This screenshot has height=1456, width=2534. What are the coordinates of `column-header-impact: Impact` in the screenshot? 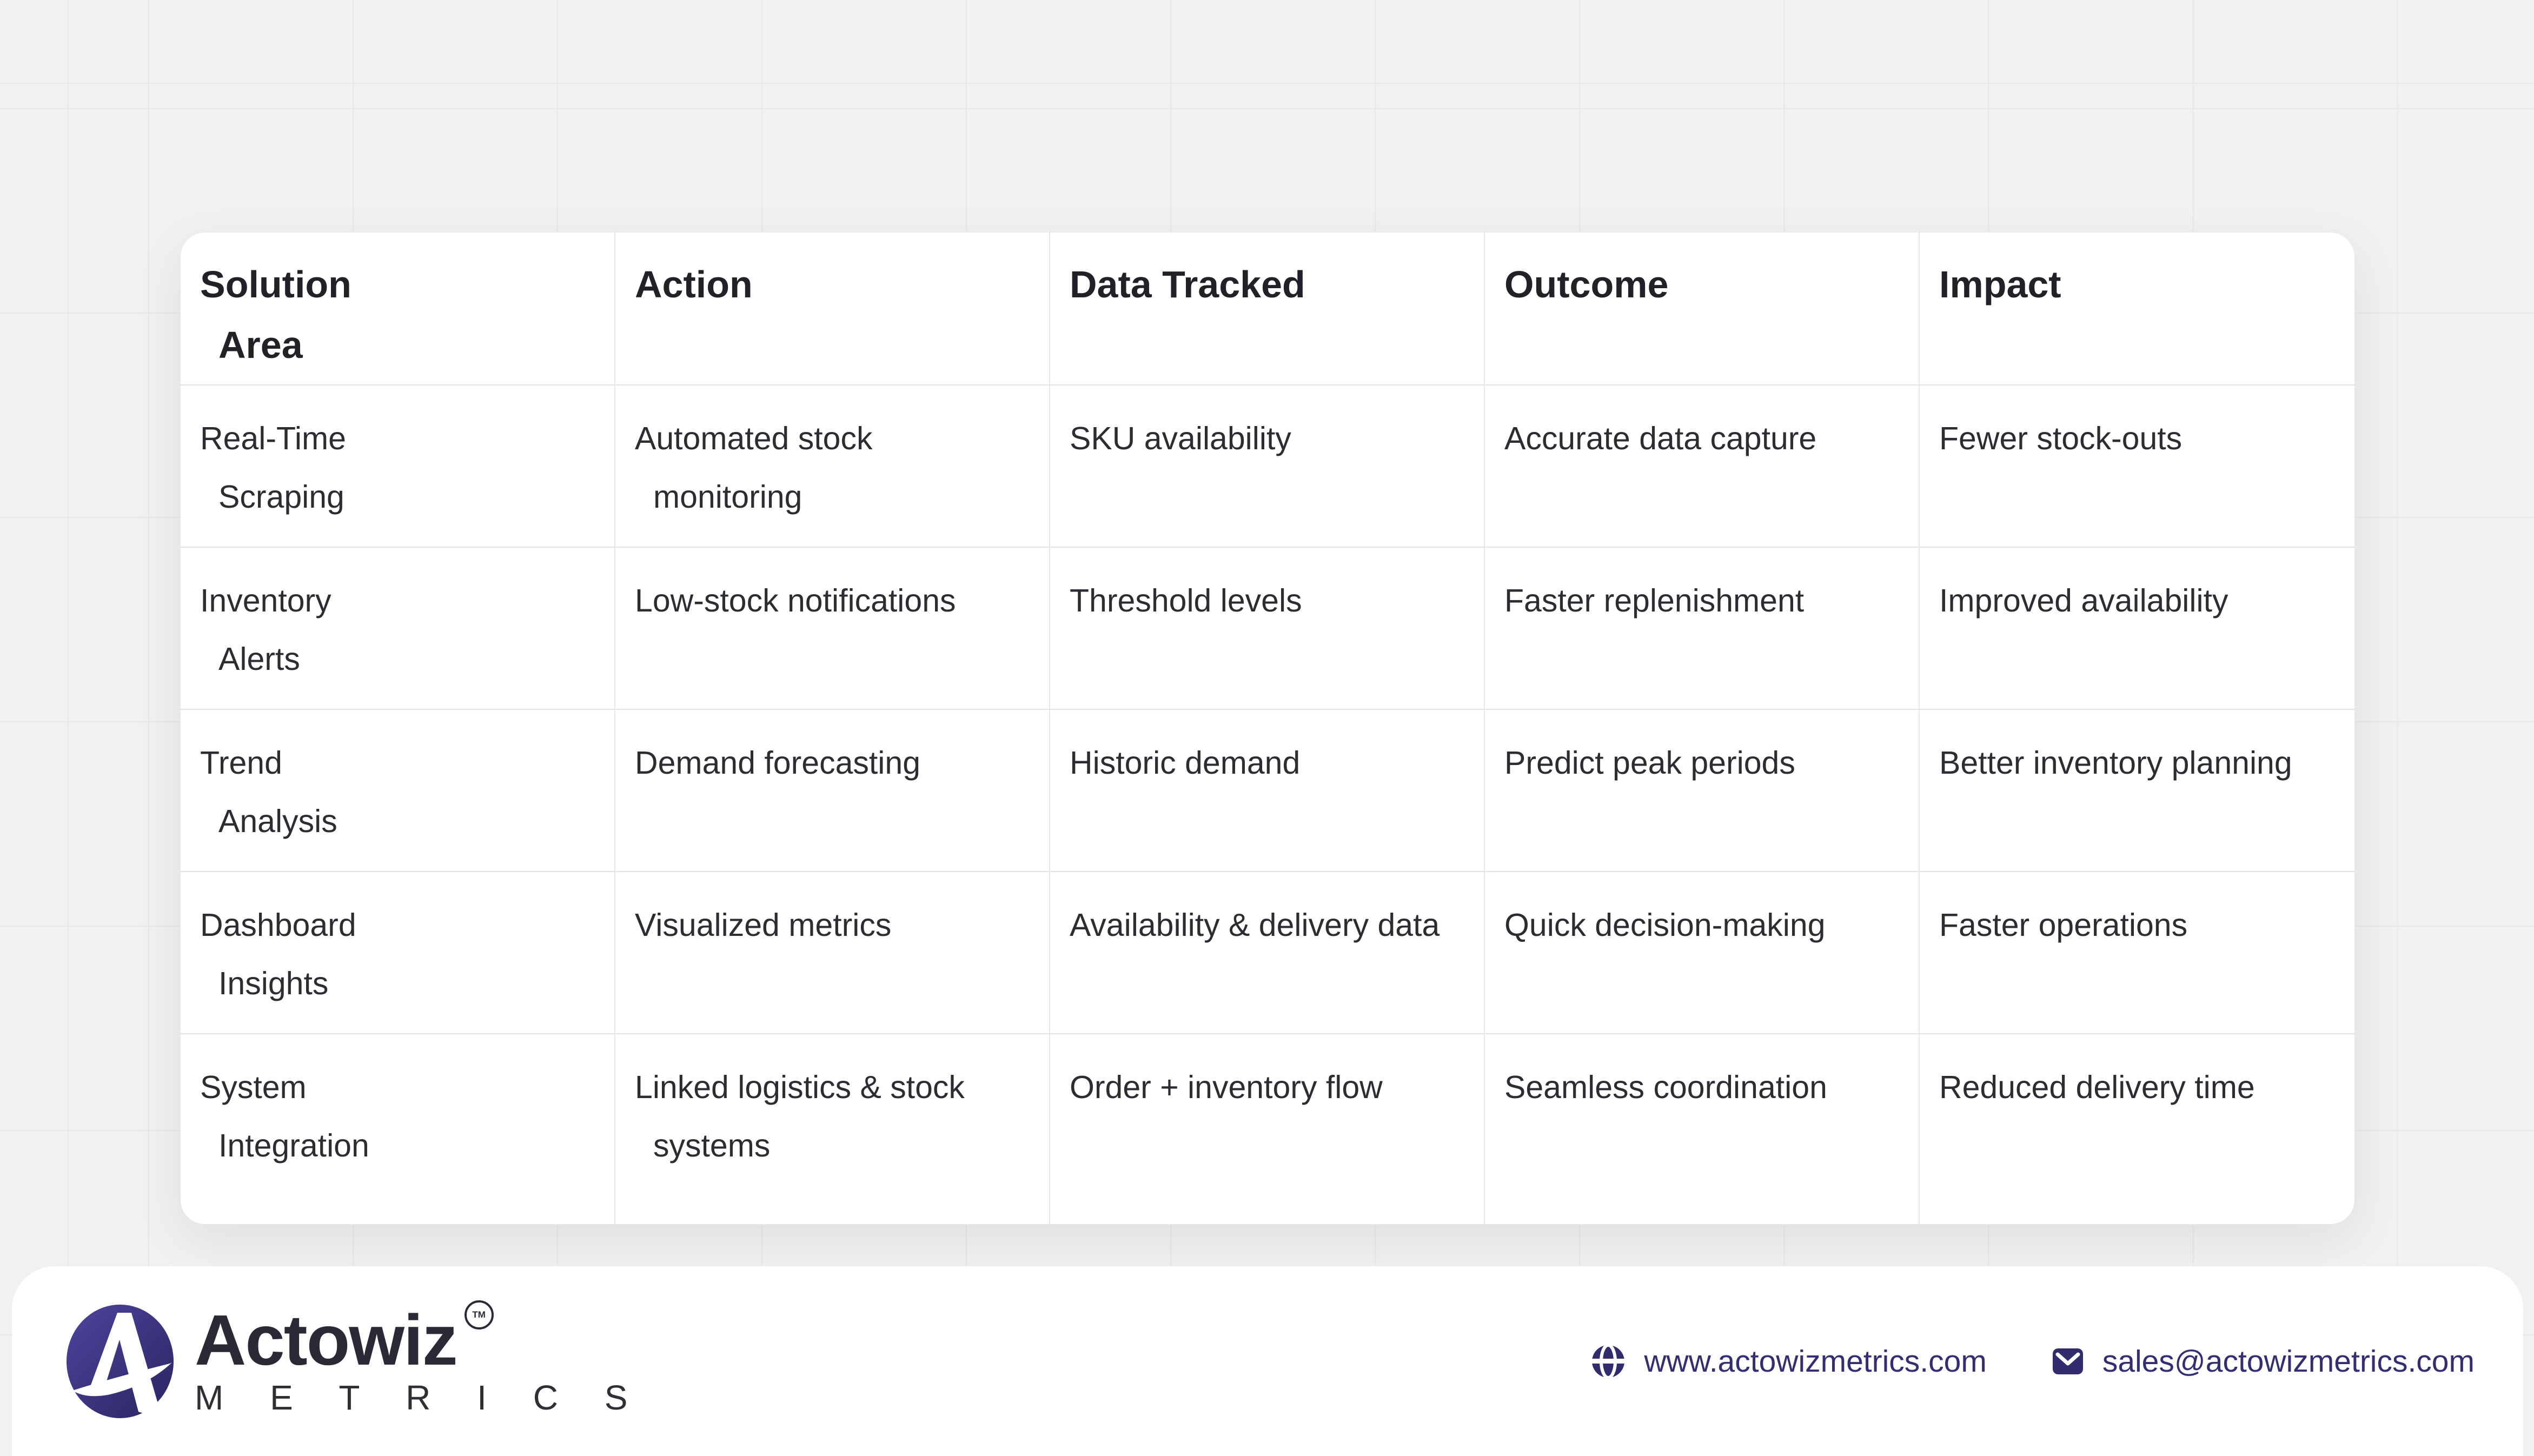 It's located at (2137, 309).